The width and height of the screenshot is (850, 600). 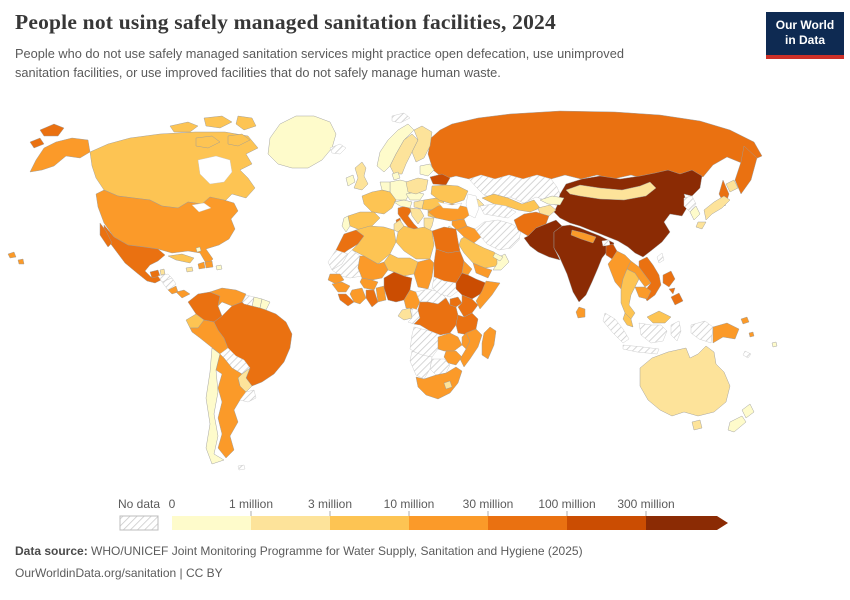 What do you see at coordinates (468, 306) in the screenshot?
I see `country-kenya` at bounding box center [468, 306].